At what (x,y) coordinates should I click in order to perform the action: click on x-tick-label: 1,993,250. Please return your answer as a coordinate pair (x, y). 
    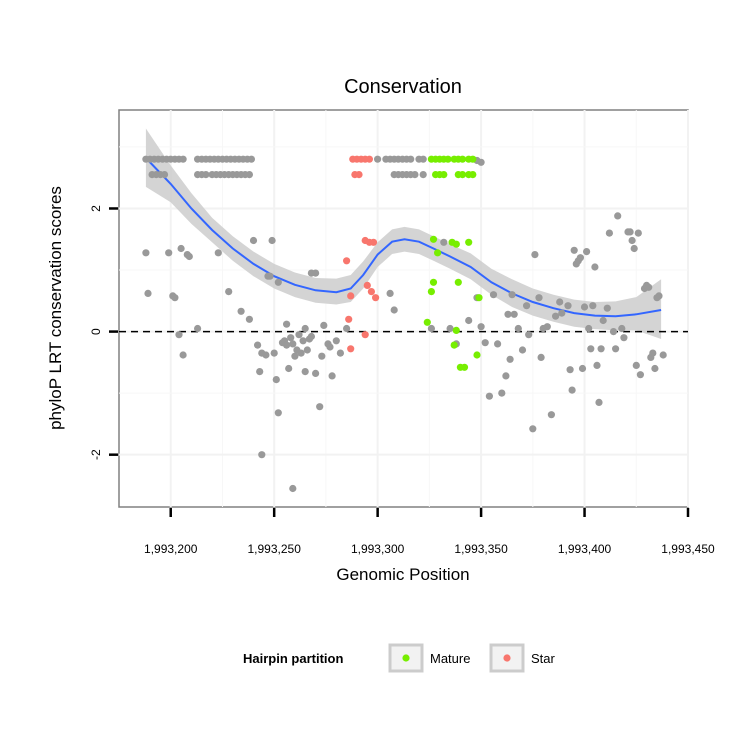
    Looking at the image, I should click on (274, 549).